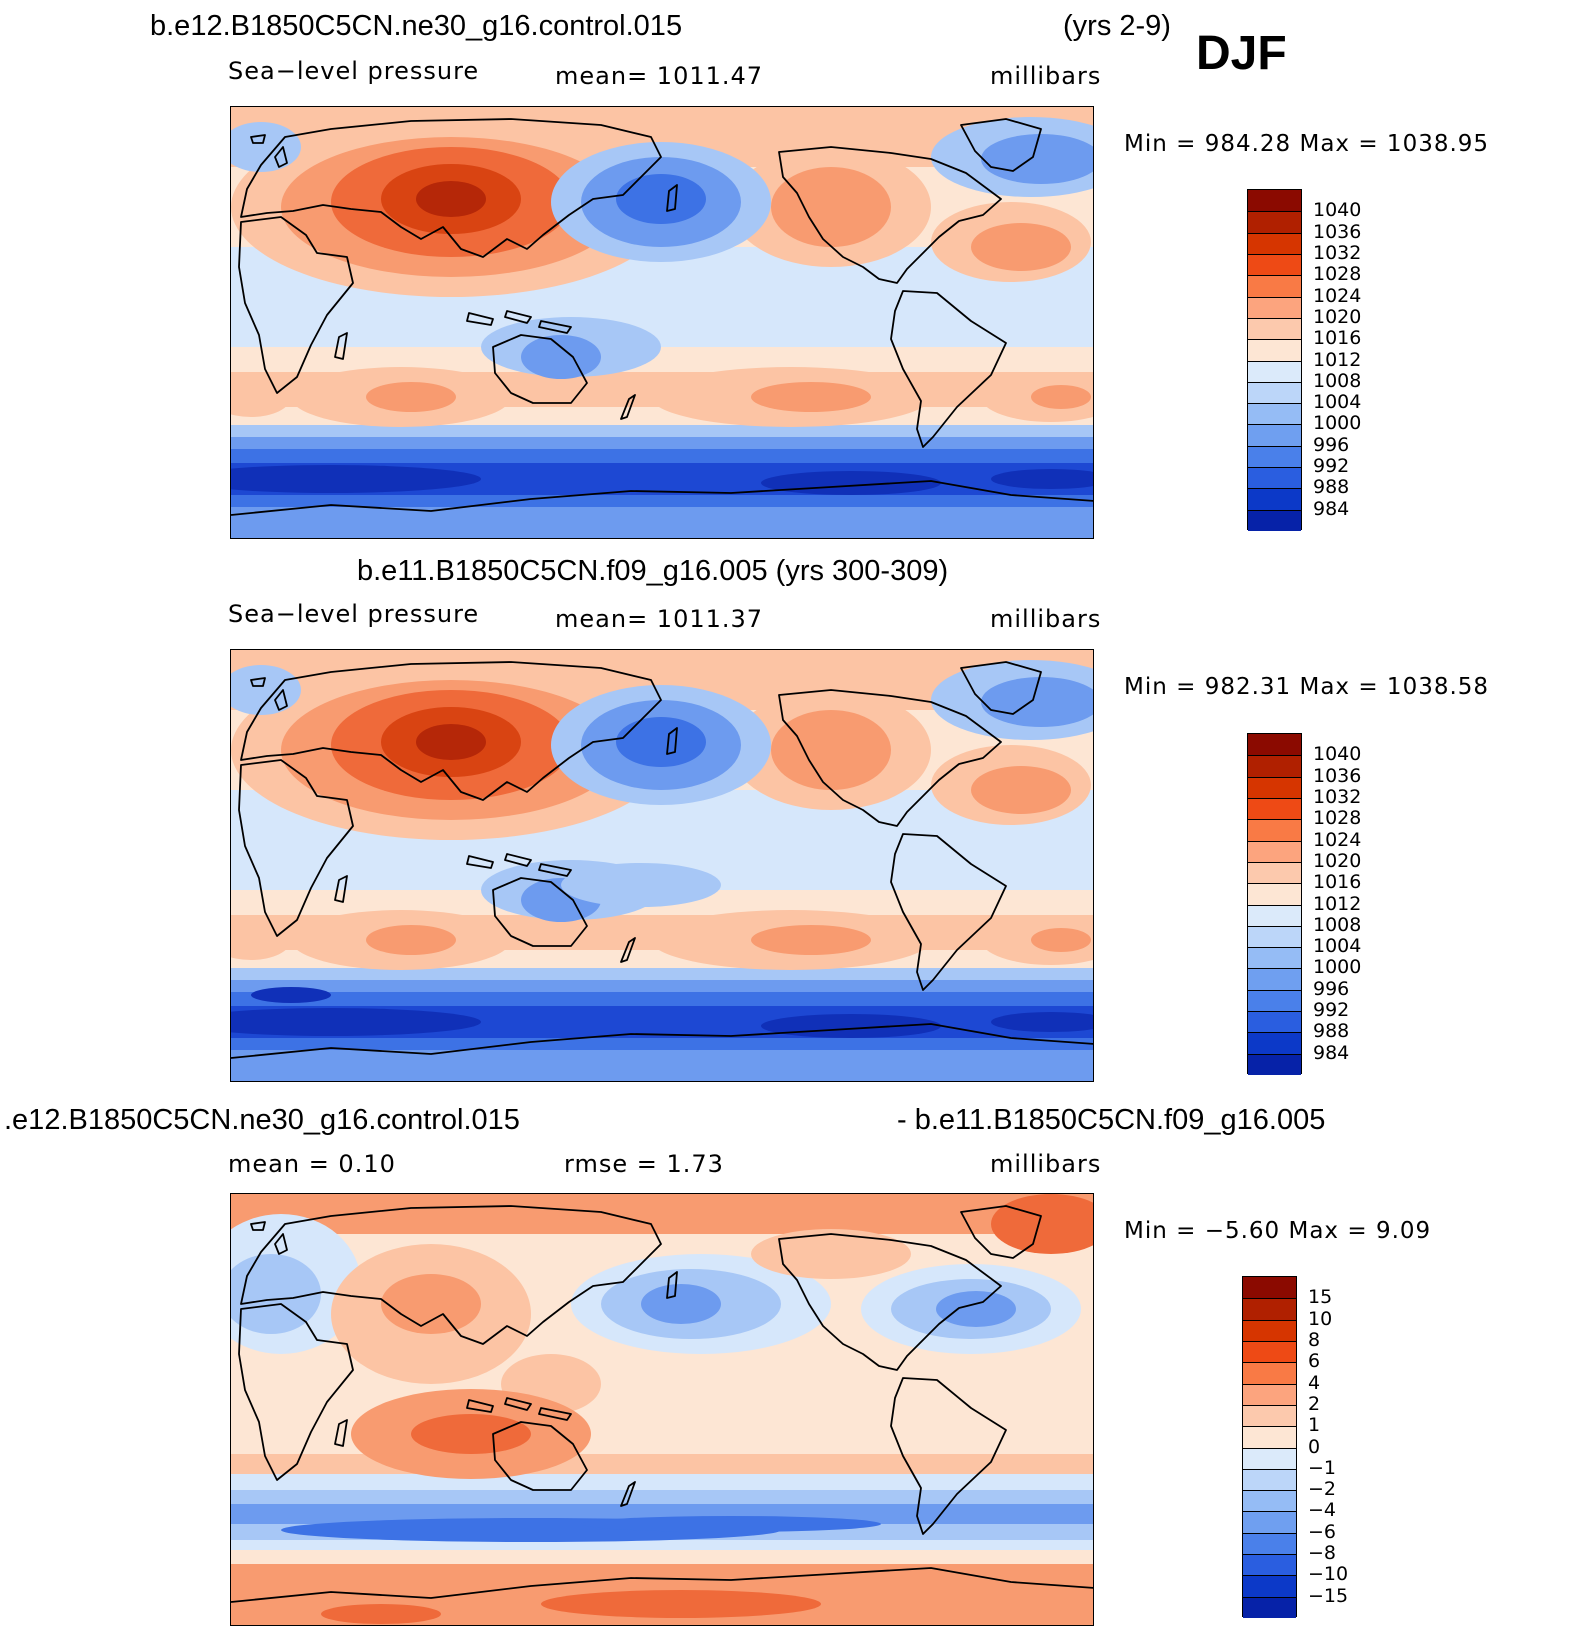 The image size is (1594, 1641). Describe the element at coordinates (381, 1614) in the screenshot. I see `positive-anomaly-region` at that location.